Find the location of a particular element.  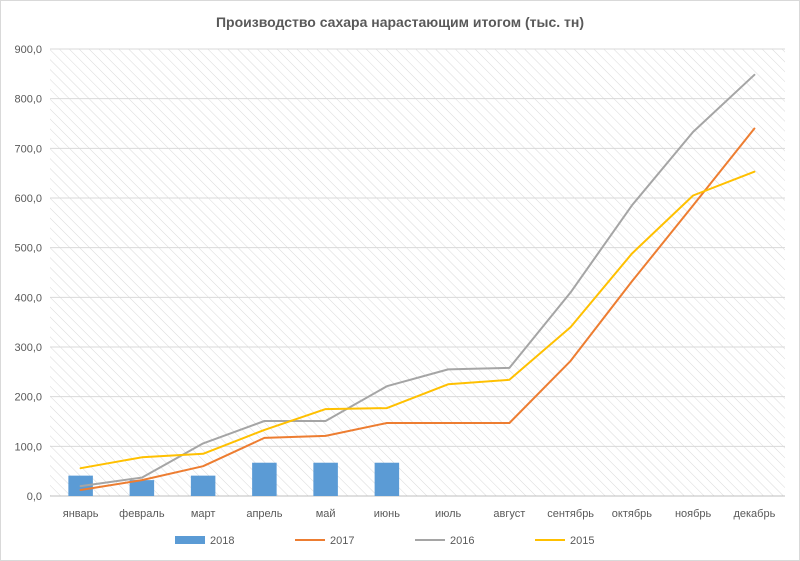

legend-swatch-2018 is located at coordinates (190, 540).